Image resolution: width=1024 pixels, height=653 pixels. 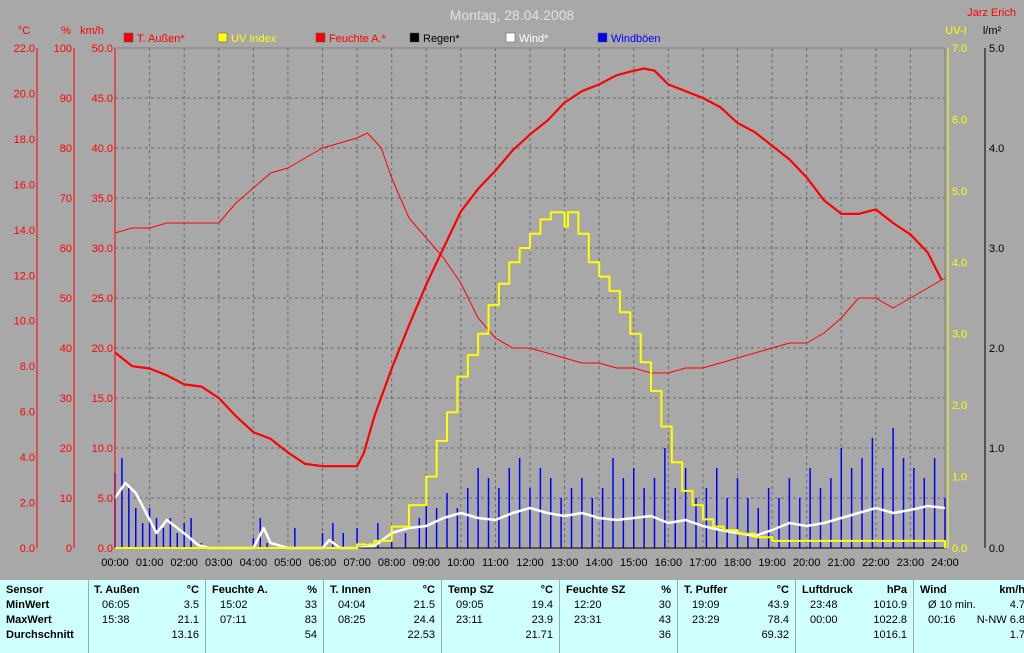 I want to click on hum-tick-label: 10, so click(x=66, y=499).